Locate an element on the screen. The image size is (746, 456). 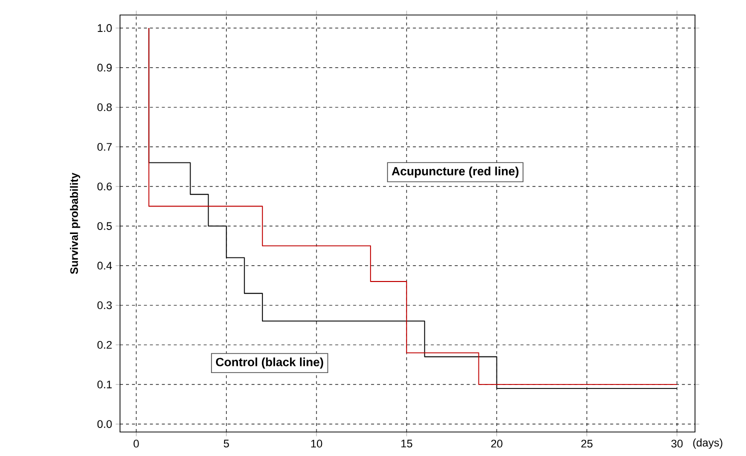
x-tick-label: 0 is located at coordinates (136, 444).